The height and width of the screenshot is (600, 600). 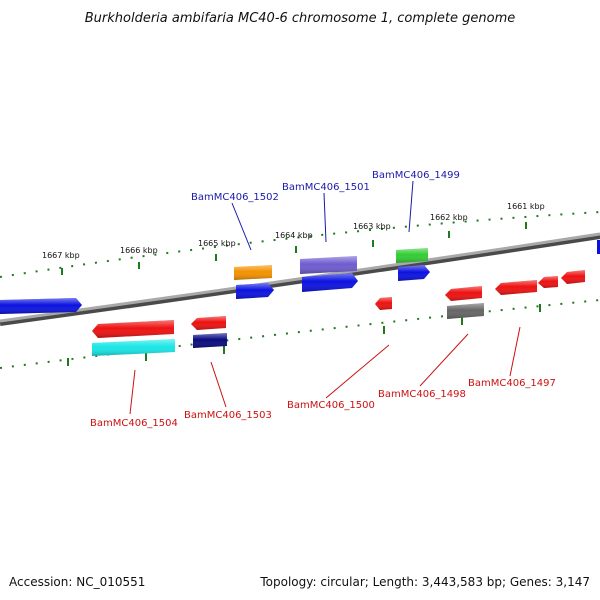 I want to click on gene-label-1501: BamMC406_1501, so click(x=326, y=187).